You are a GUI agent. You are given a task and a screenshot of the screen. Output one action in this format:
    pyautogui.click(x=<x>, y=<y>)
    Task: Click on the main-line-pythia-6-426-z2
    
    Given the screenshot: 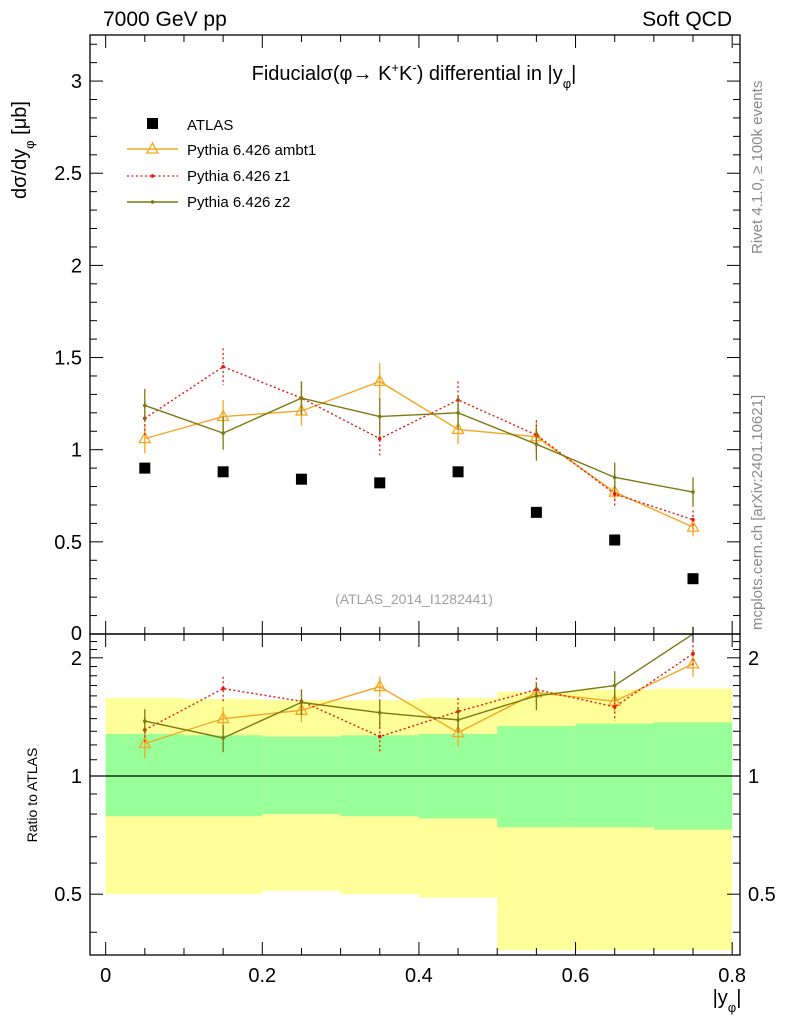 What is the action you would take?
    pyautogui.click(x=419, y=445)
    